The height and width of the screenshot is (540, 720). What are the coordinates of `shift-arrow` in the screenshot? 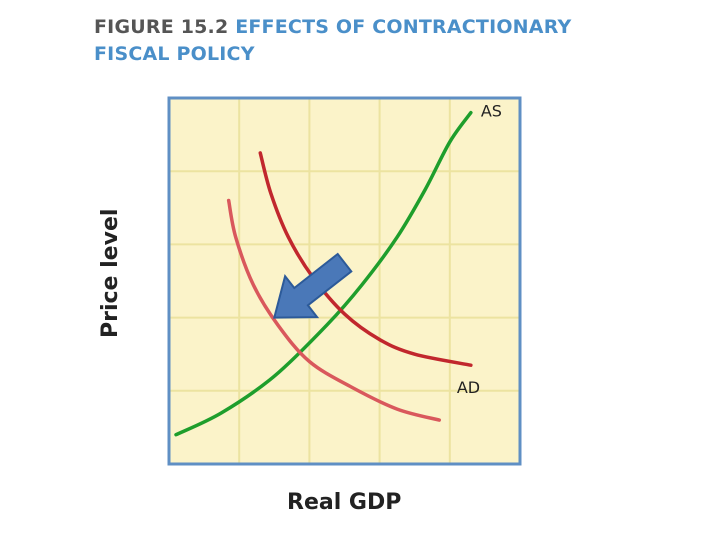 It's located at (313, 285).